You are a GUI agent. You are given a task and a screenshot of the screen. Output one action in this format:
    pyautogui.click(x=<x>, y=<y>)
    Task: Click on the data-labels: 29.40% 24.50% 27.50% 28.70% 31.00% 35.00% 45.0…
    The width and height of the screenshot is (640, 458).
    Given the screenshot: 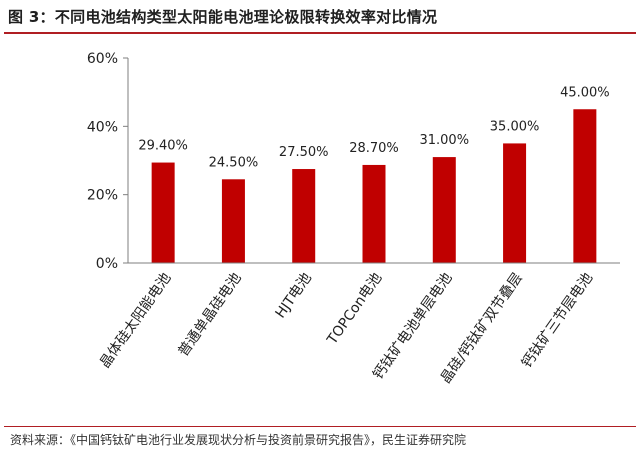 What is the action you would take?
    pyautogui.click(x=373, y=127)
    